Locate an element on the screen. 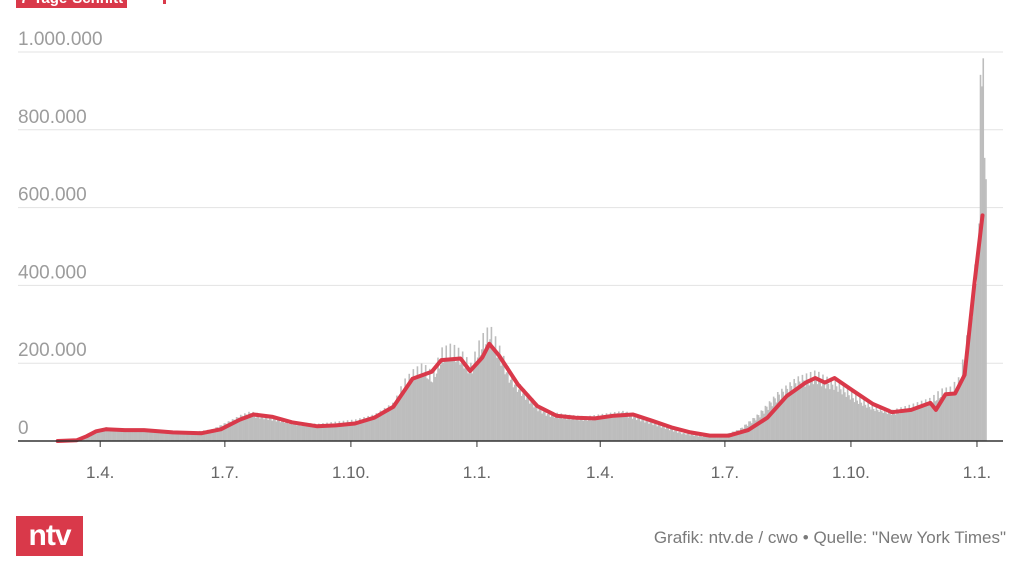 This screenshot has width=1024, height=578. y-tick-labels: 0 200.000 400.000 600.000 800.000 1.000.000 is located at coordinates (60, 234).